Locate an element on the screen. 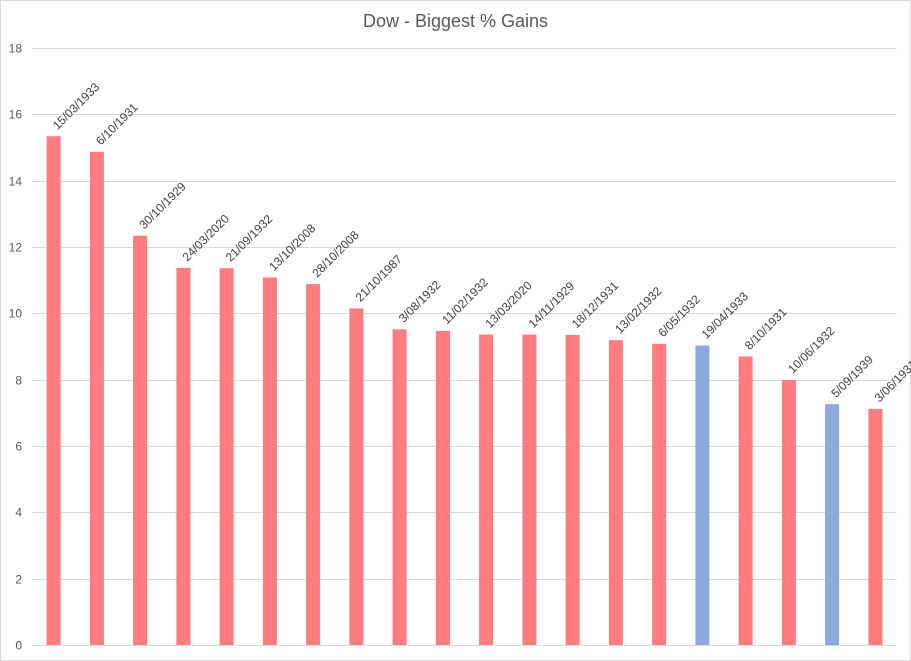 This screenshot has height=661, width=911. y-tick-label: 18 is located at coordinates (16, 49).